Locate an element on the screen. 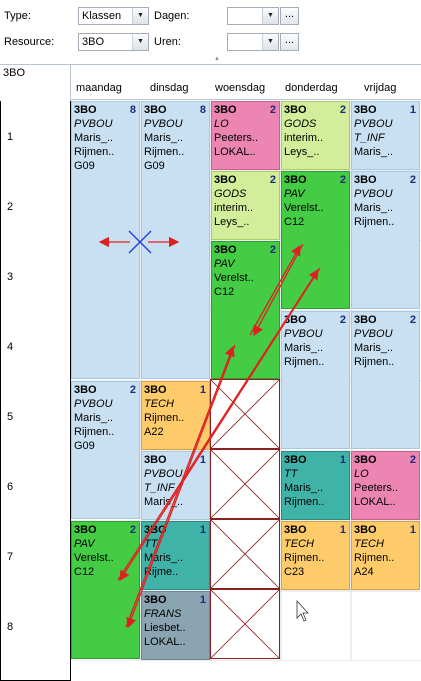 The image size is (421, 681). move-cross-icon is located at coordinates (140, 242).